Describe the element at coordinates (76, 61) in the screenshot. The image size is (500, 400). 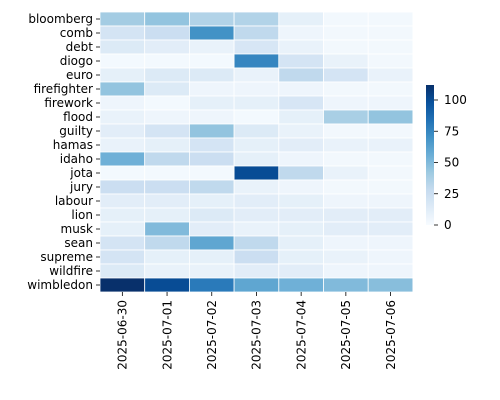
I see `y-tick-label: diogo` at that location.